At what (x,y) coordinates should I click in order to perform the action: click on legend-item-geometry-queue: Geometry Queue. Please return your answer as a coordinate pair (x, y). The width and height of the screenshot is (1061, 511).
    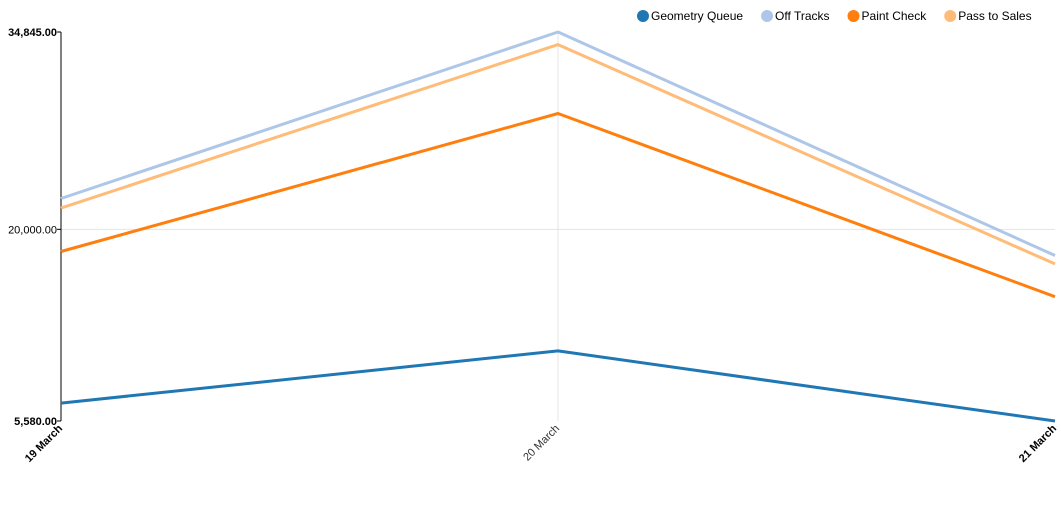
    Looking at the image, I should click on (690, 16).